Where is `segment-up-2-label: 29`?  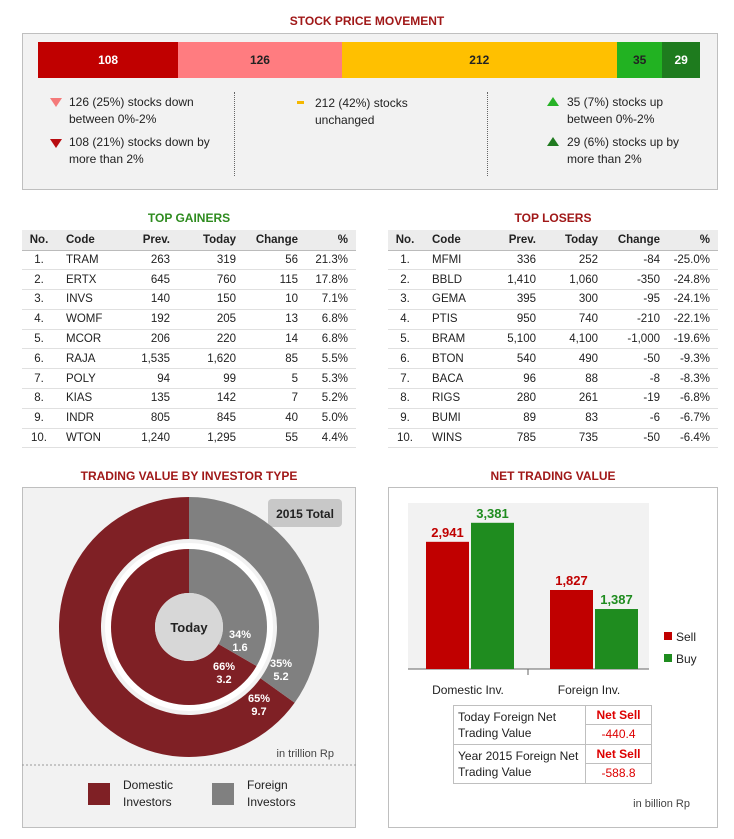 segment-up-2-label: 29 is located at coordinates (681, 60).